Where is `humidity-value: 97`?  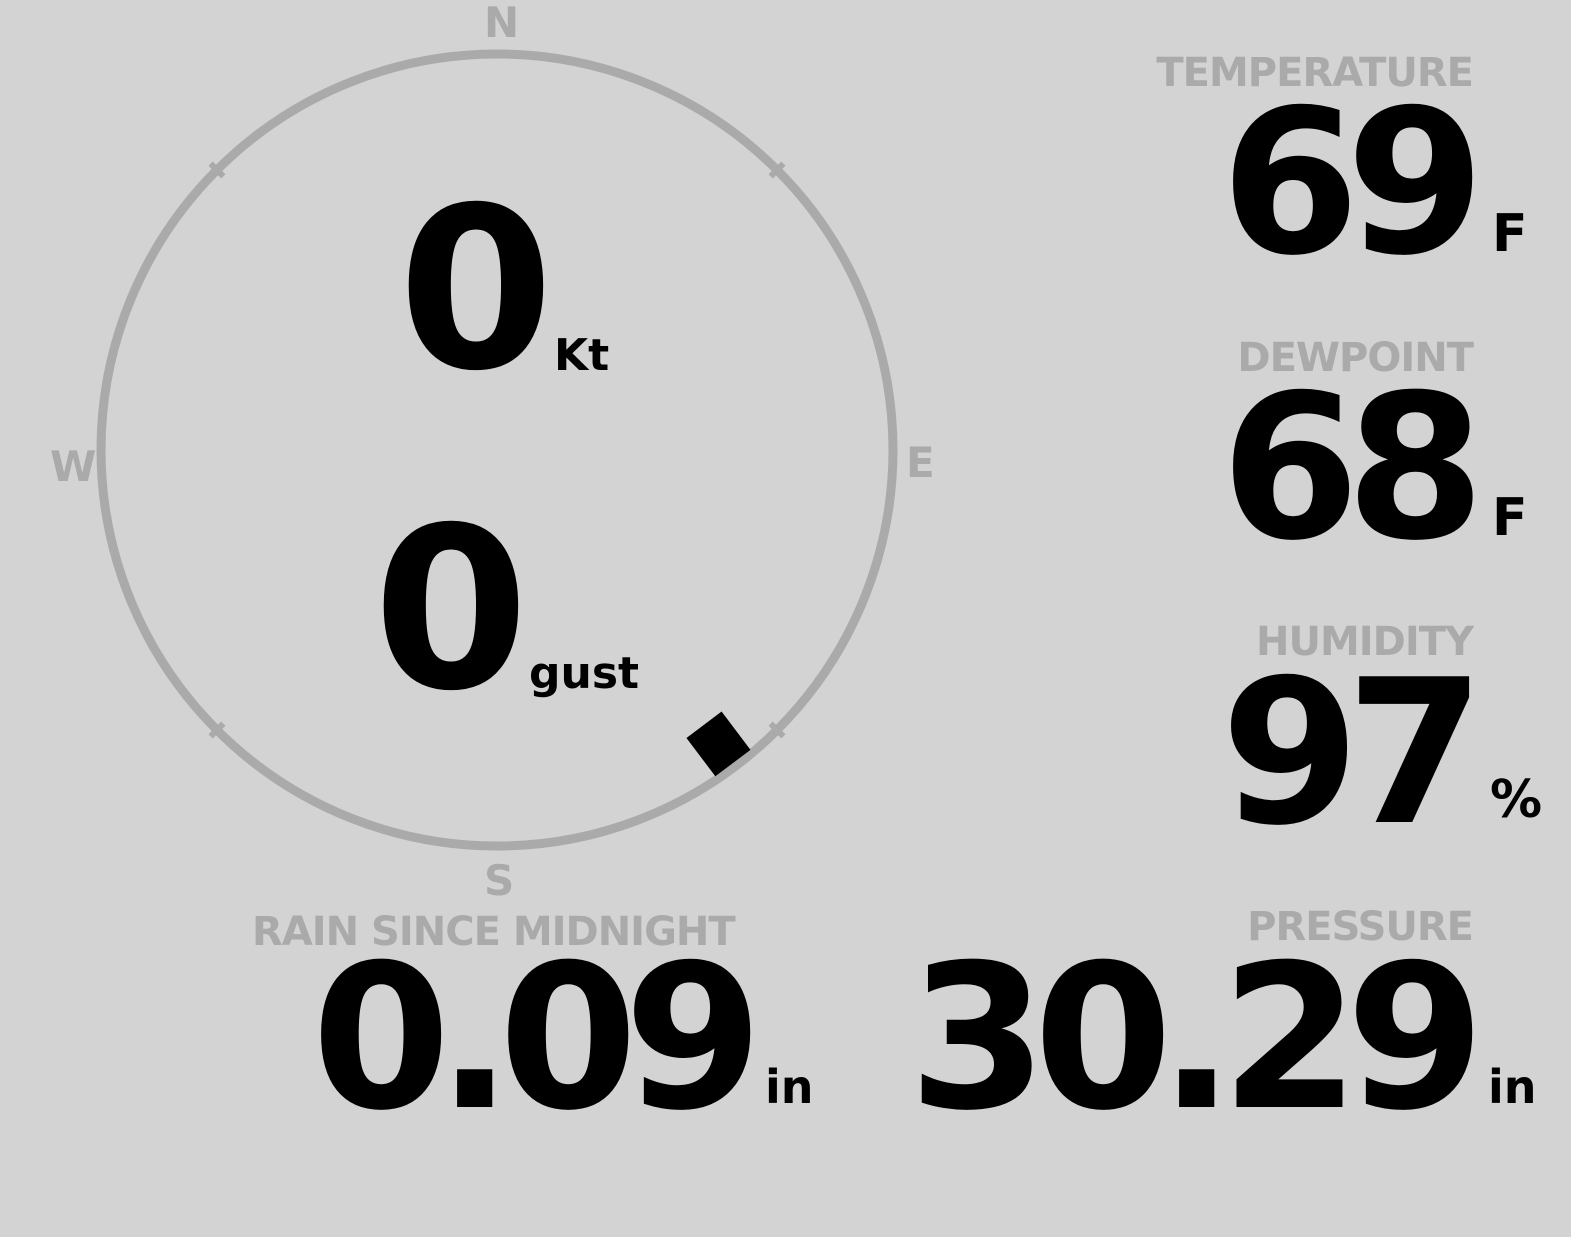
humidity-value: 97 is located at coordinates (1352, 753).